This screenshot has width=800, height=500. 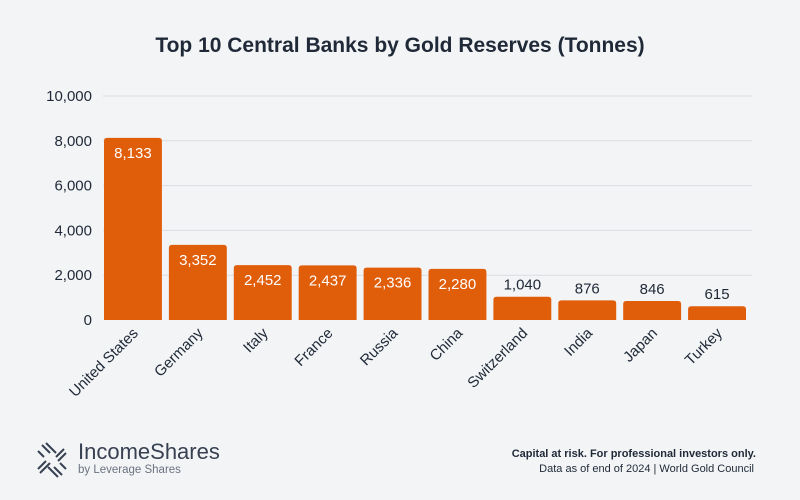 I want to click on data-label: 2,437, so click(x=328, y=280).